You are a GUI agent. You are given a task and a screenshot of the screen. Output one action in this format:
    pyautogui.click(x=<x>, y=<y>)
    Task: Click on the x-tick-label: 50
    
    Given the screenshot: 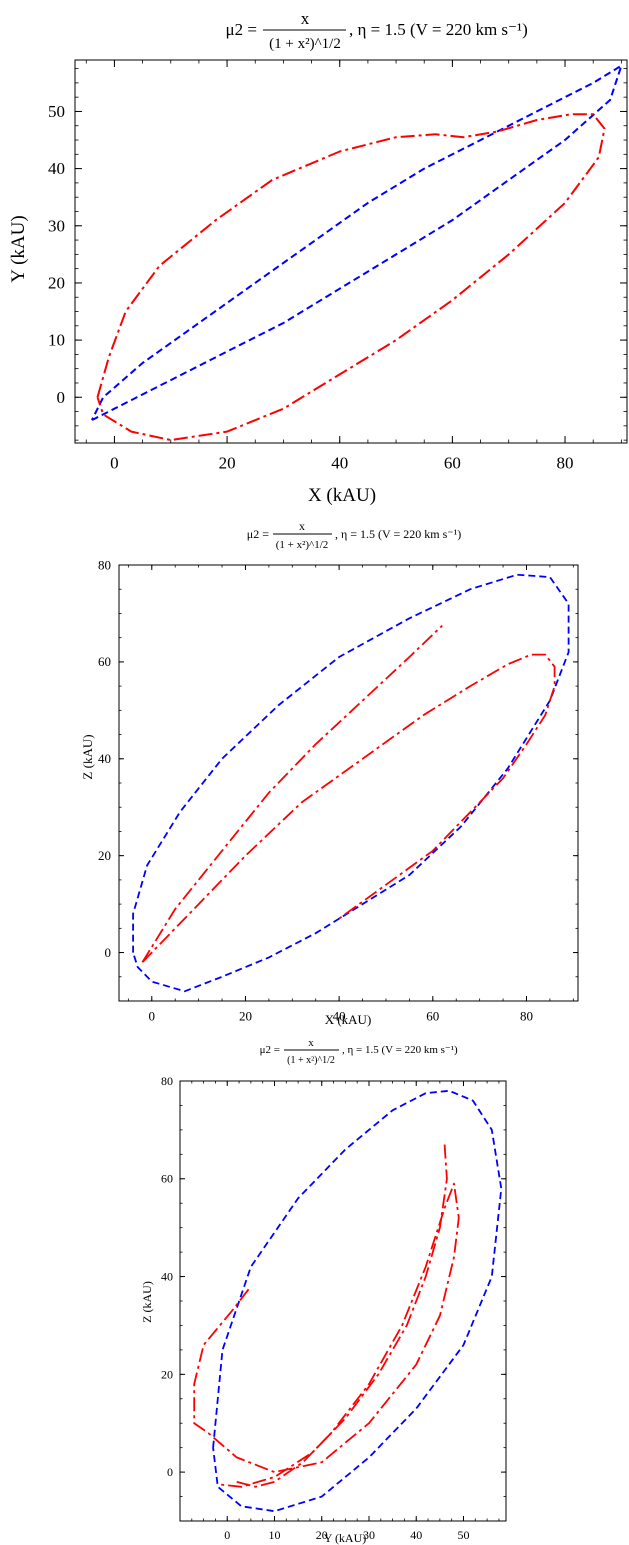 What is the action you would take?
    pyautogui.click(x=463, y=1535)
    